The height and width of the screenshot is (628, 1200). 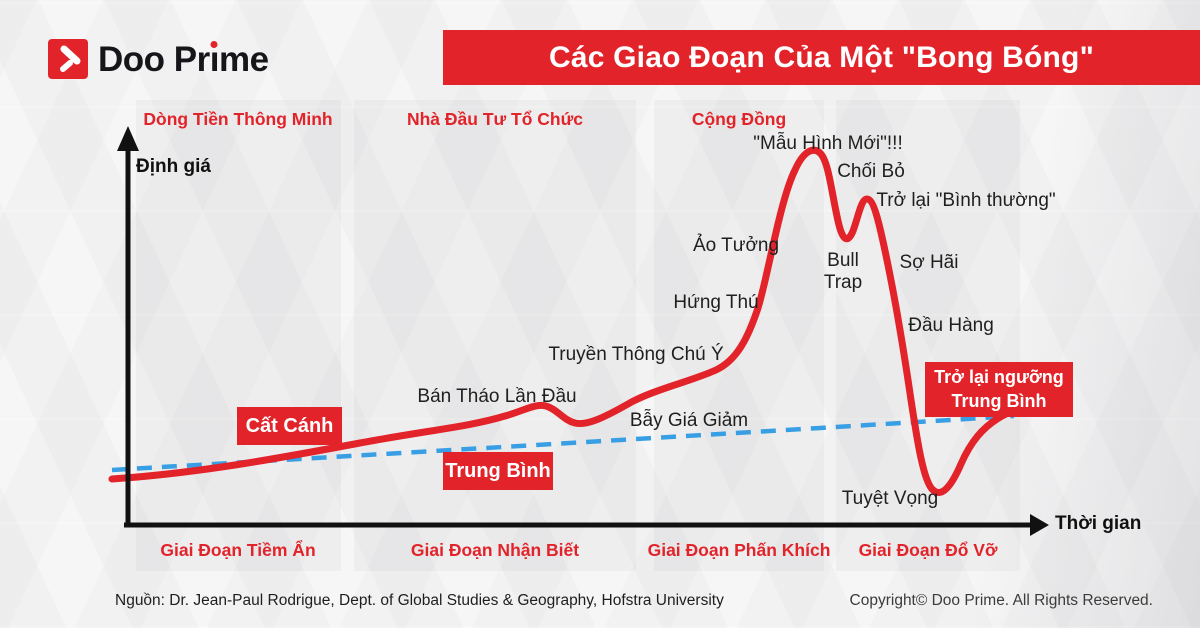 I want to click on callout-return-to-mean-line2: Trung Bình, so click(x=999, y=400).